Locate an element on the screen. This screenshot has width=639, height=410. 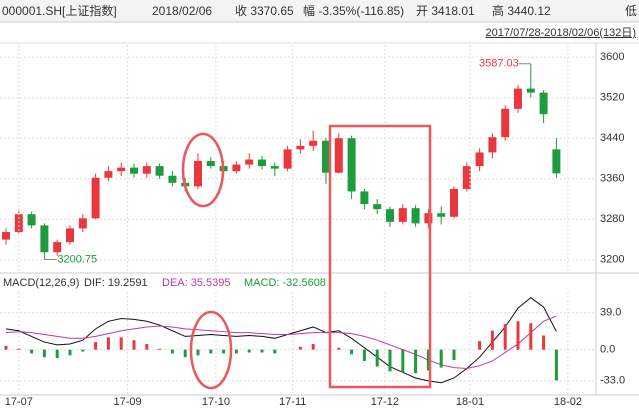
macd-title: MACD(12,26,9) is located at coordinates (41, 283).